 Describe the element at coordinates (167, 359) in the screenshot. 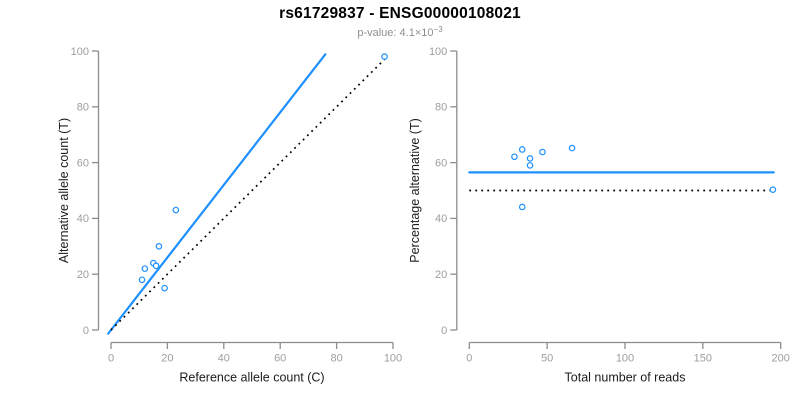

I see `x-tick-label: 20` at that location.